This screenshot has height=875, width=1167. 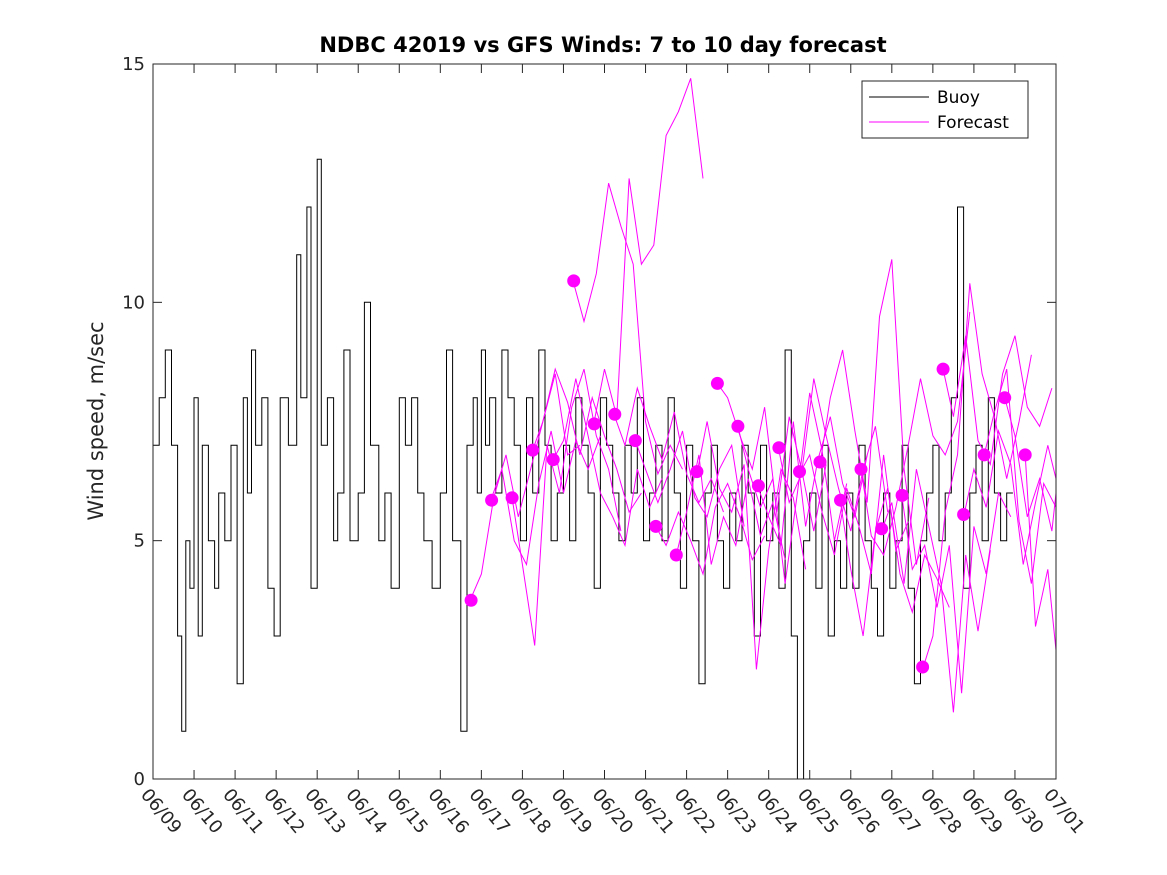 What do you see at coordinates (139, 541) in the screenshot?
I see `y-tick-label: 5` at bounding box center [139, 541].